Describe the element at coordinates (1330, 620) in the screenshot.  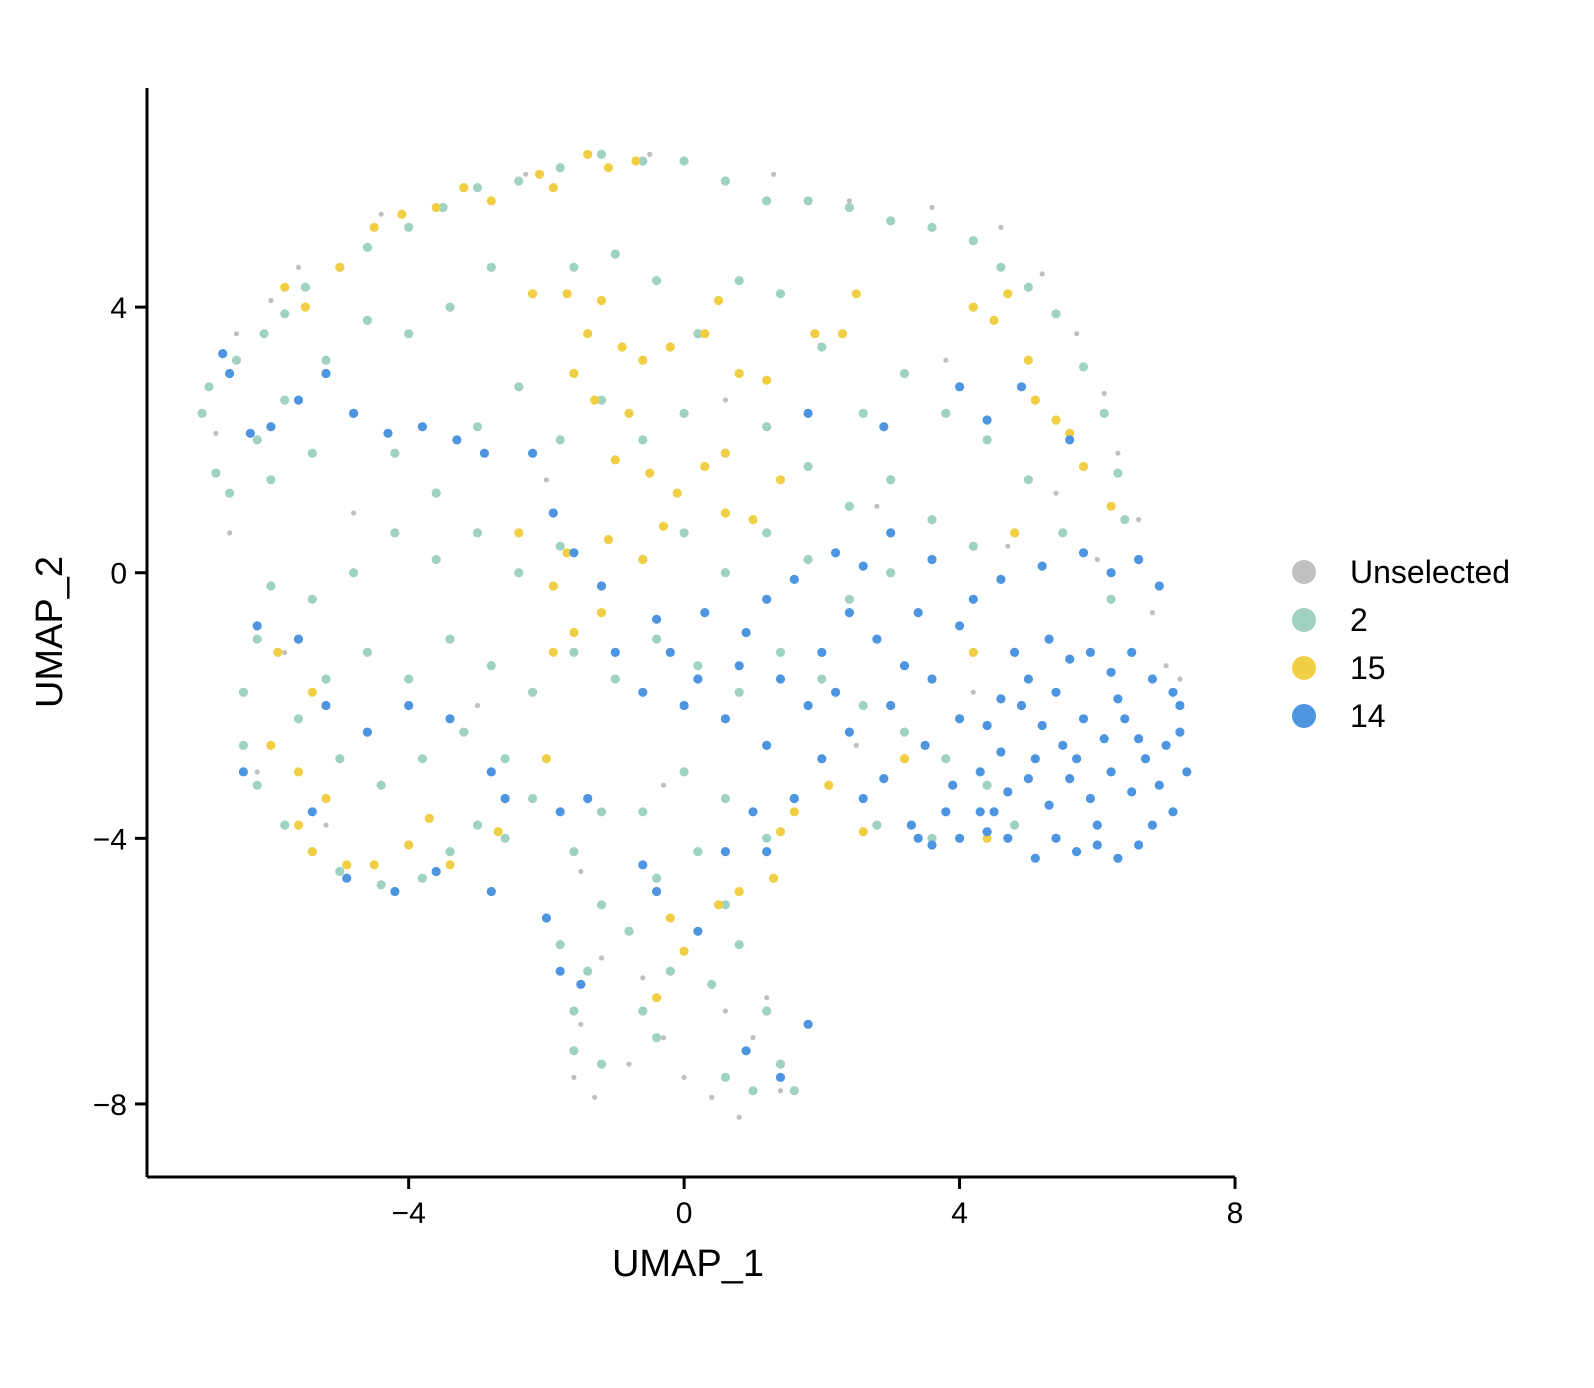
I see `legend-item: 2` at that location.